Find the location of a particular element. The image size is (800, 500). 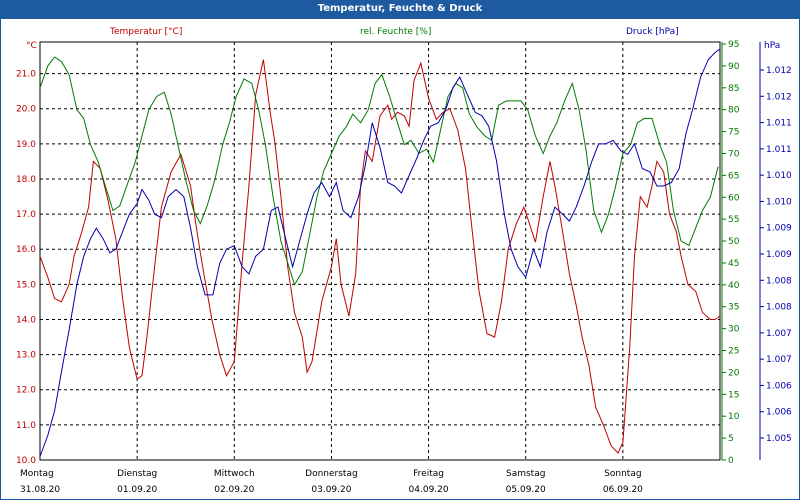

humidity-tick-label: 75 is located at coordinates (733, 133).